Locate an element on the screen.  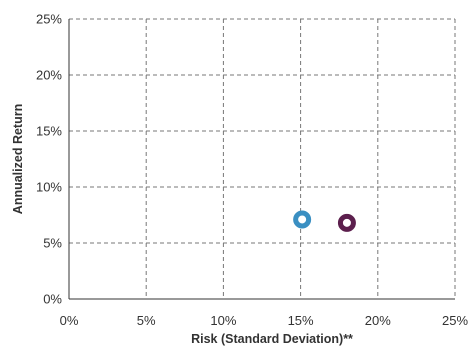
x-tick-label: 25% is located at coordinates (455, 320).